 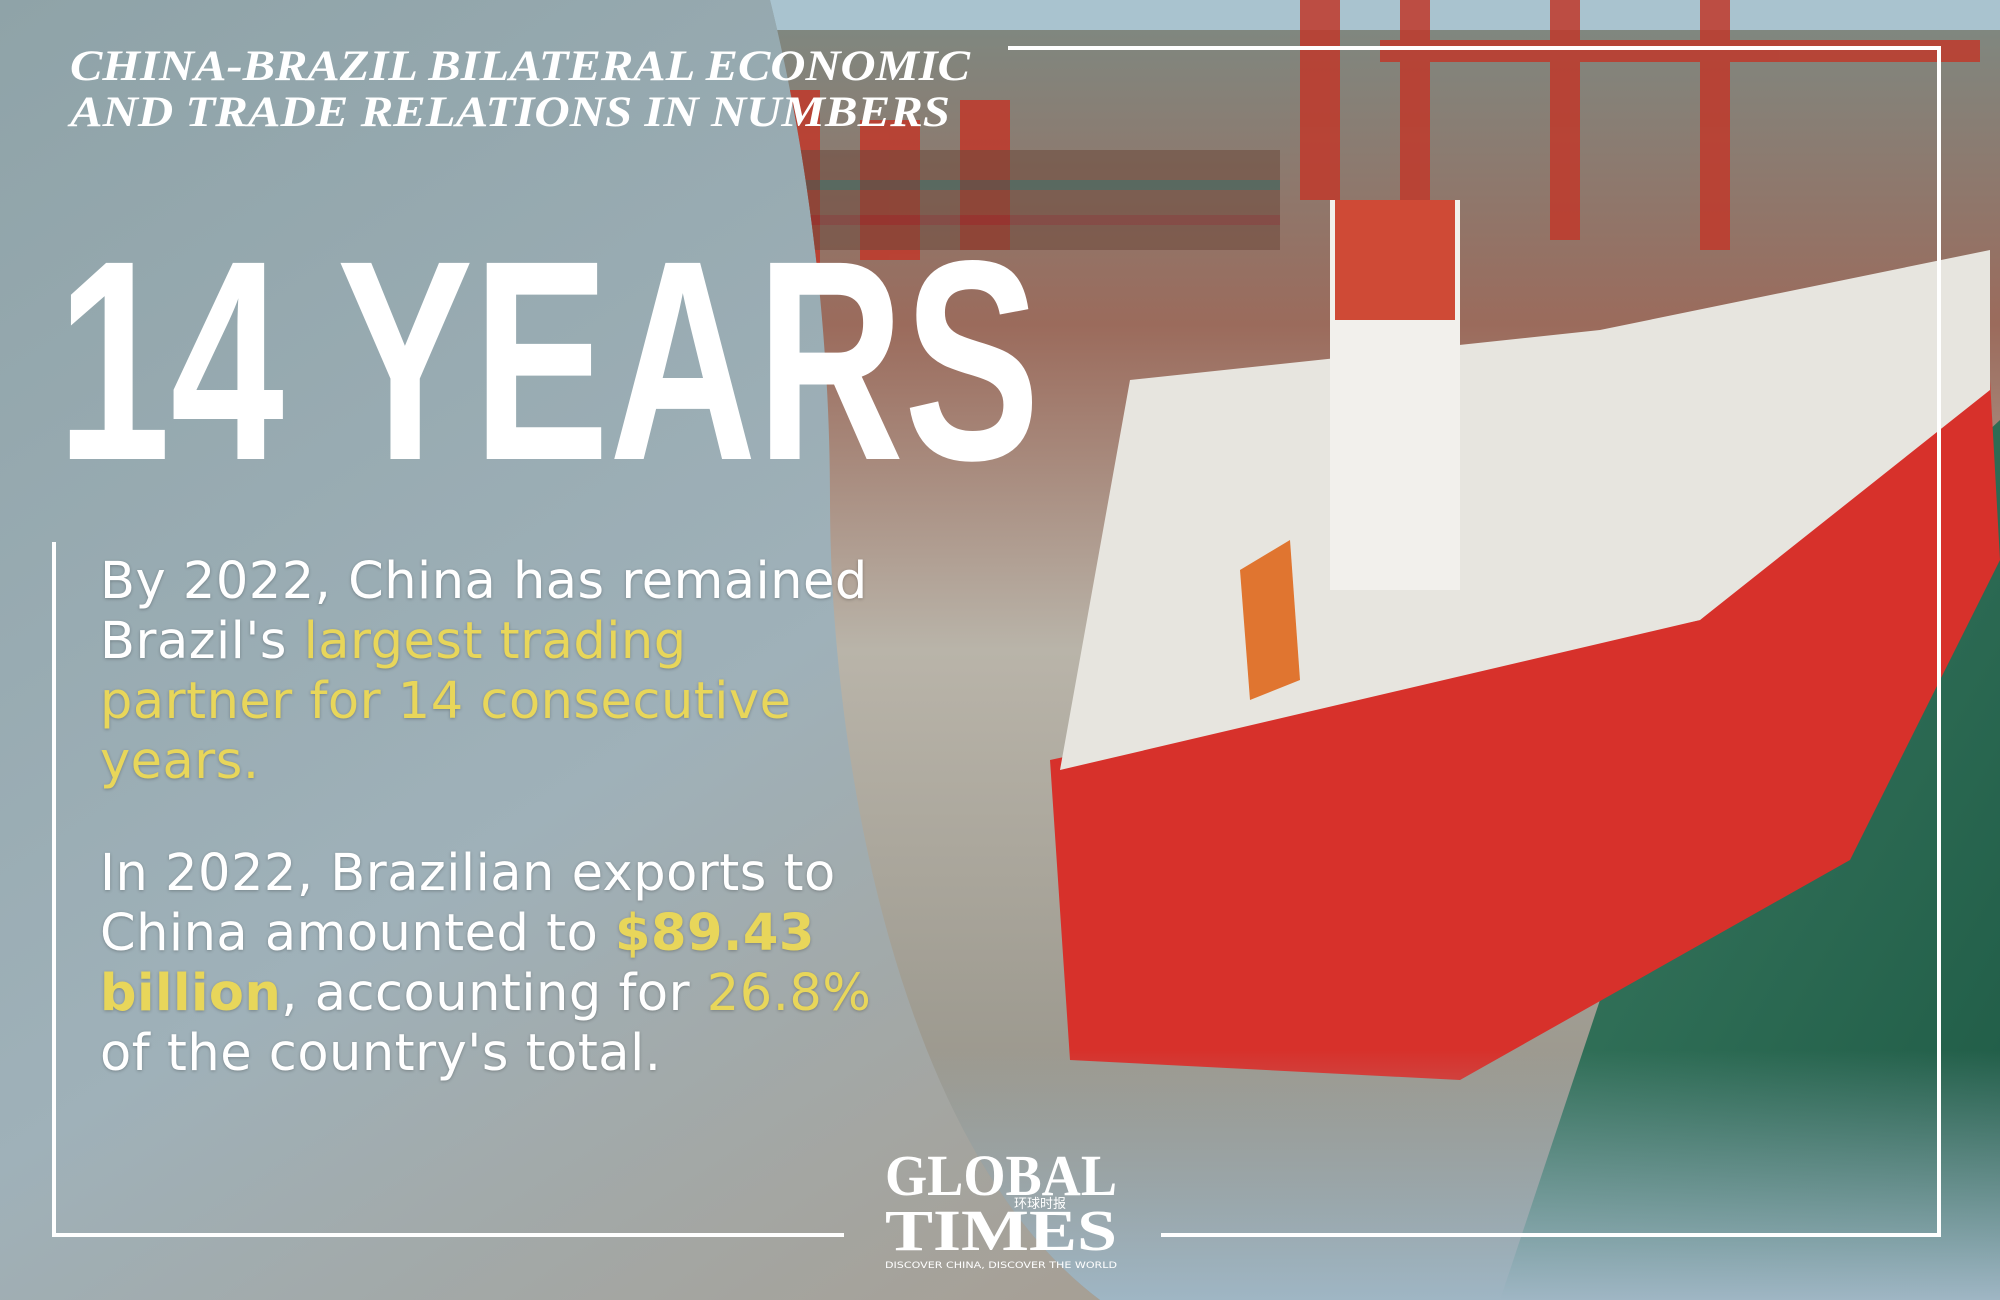 I want to click on logo-bottom: TIMES, so click(x=1001, y=1230).